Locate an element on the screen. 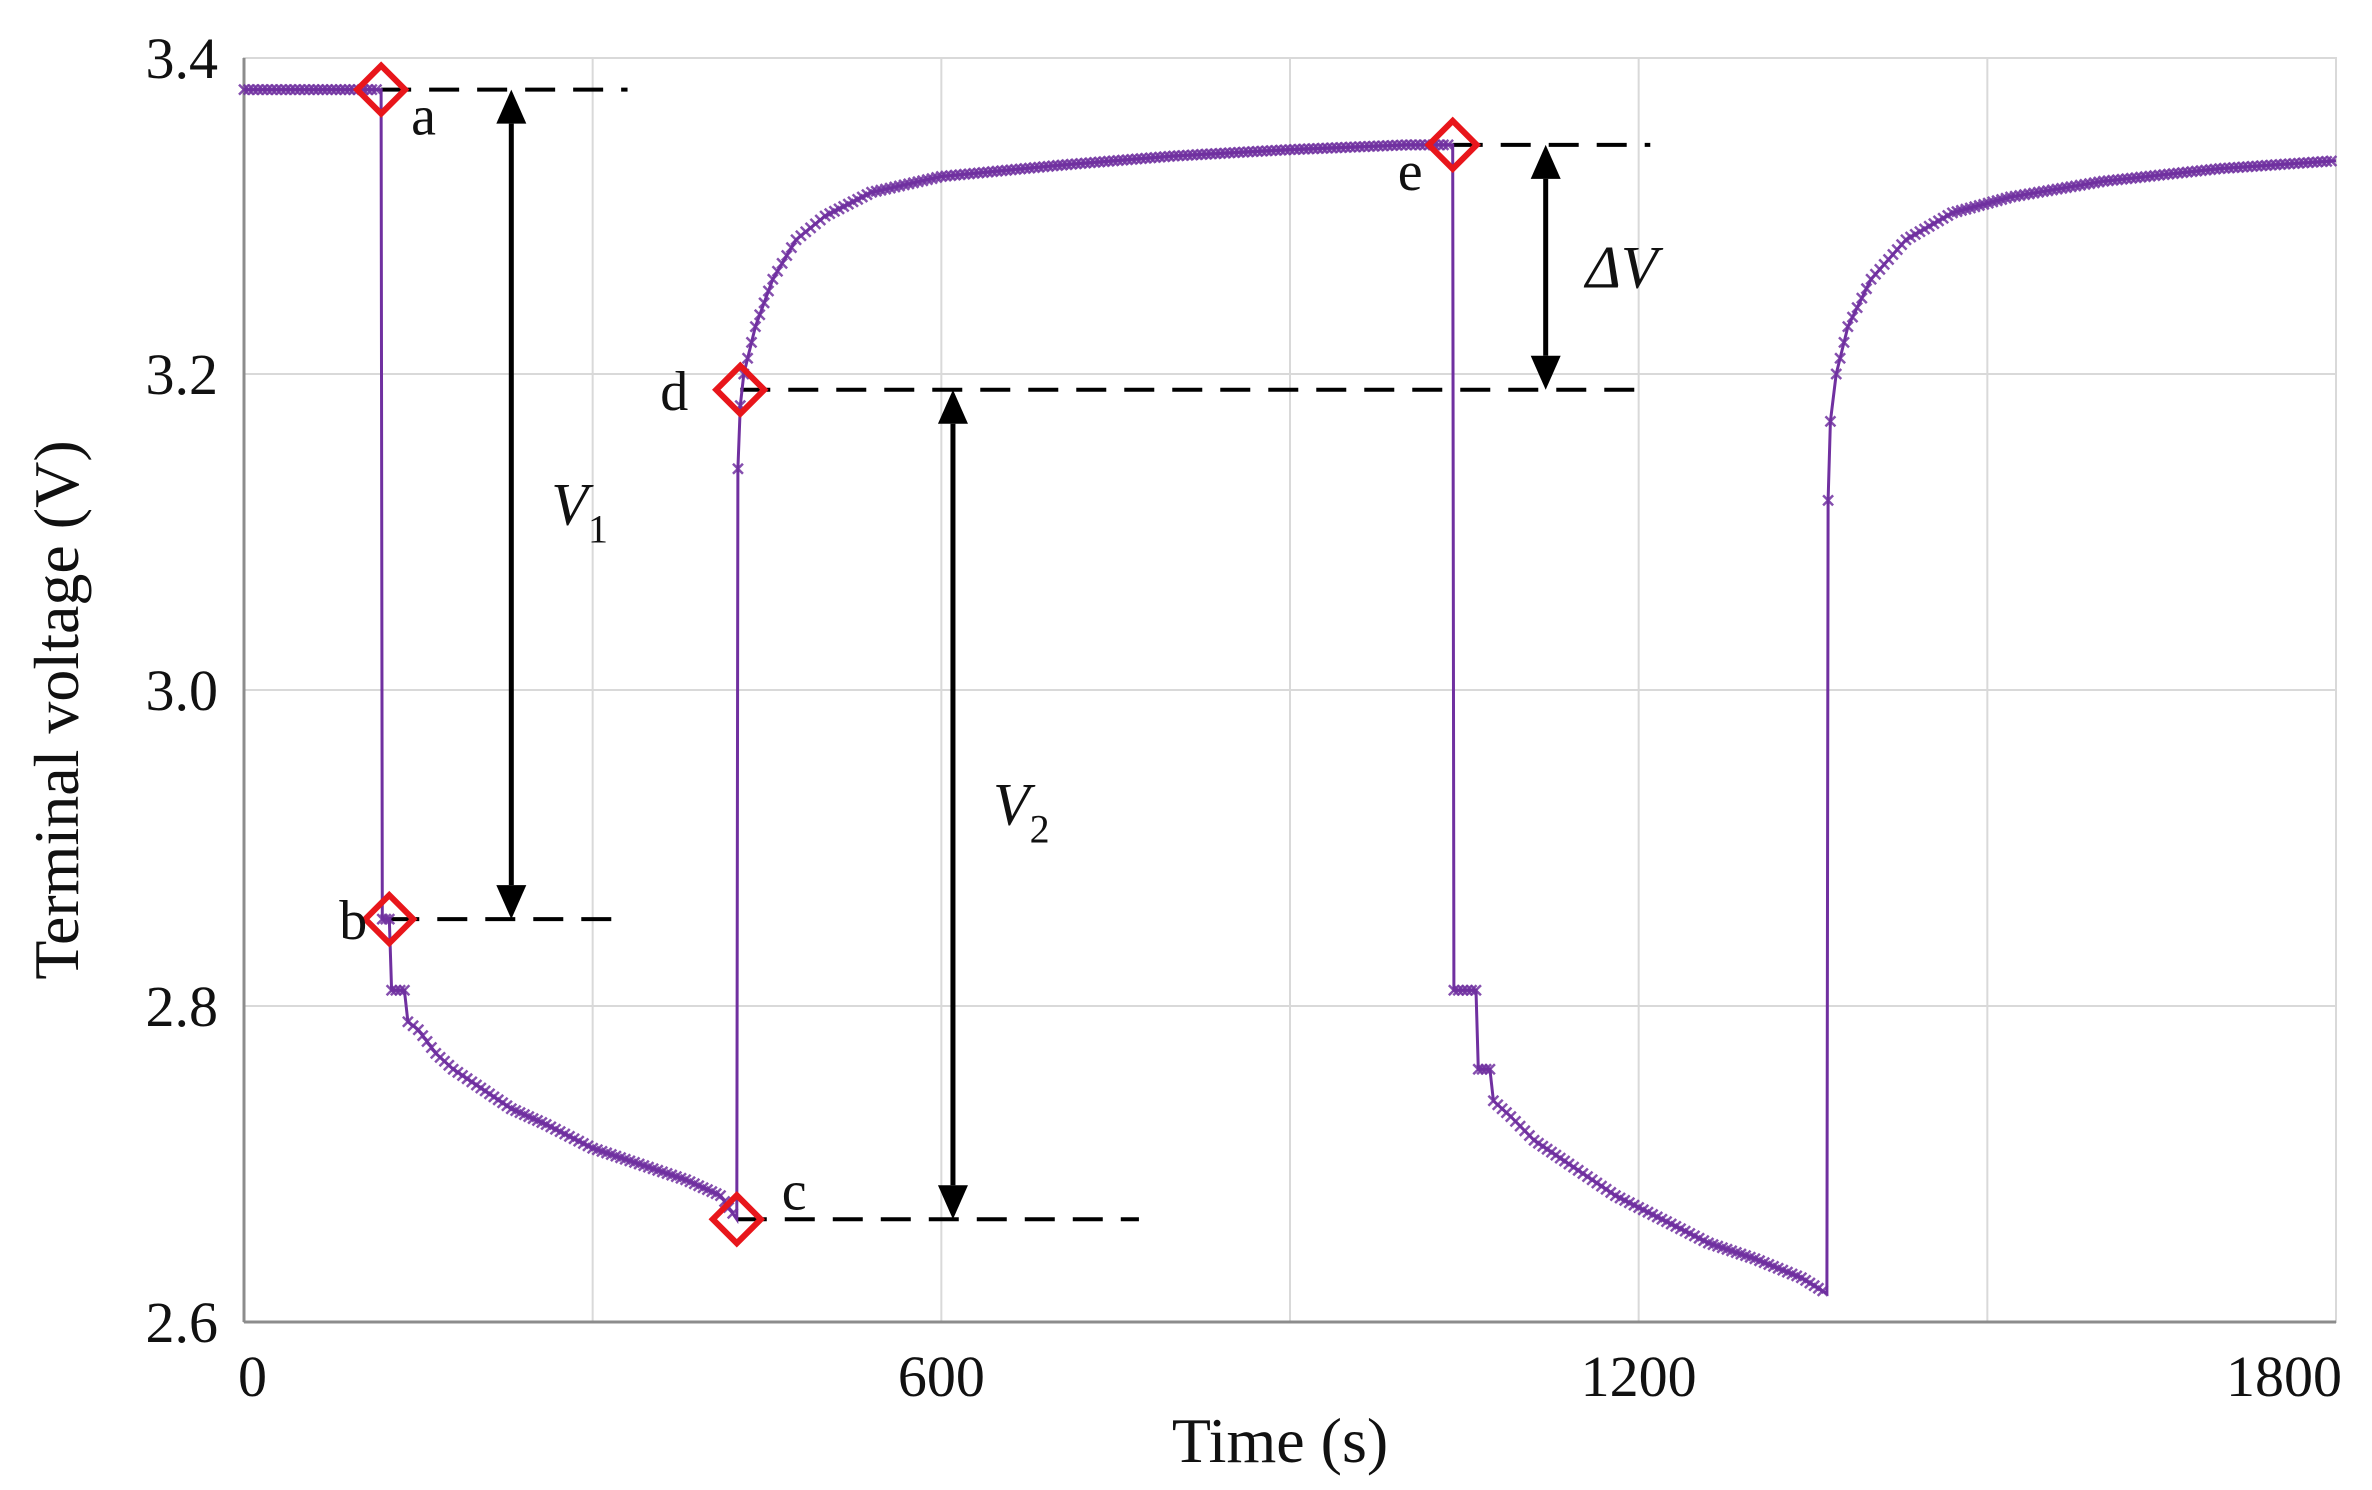  y-axis-title: Terminal voltage (V) is located at coordinates (56, 709).